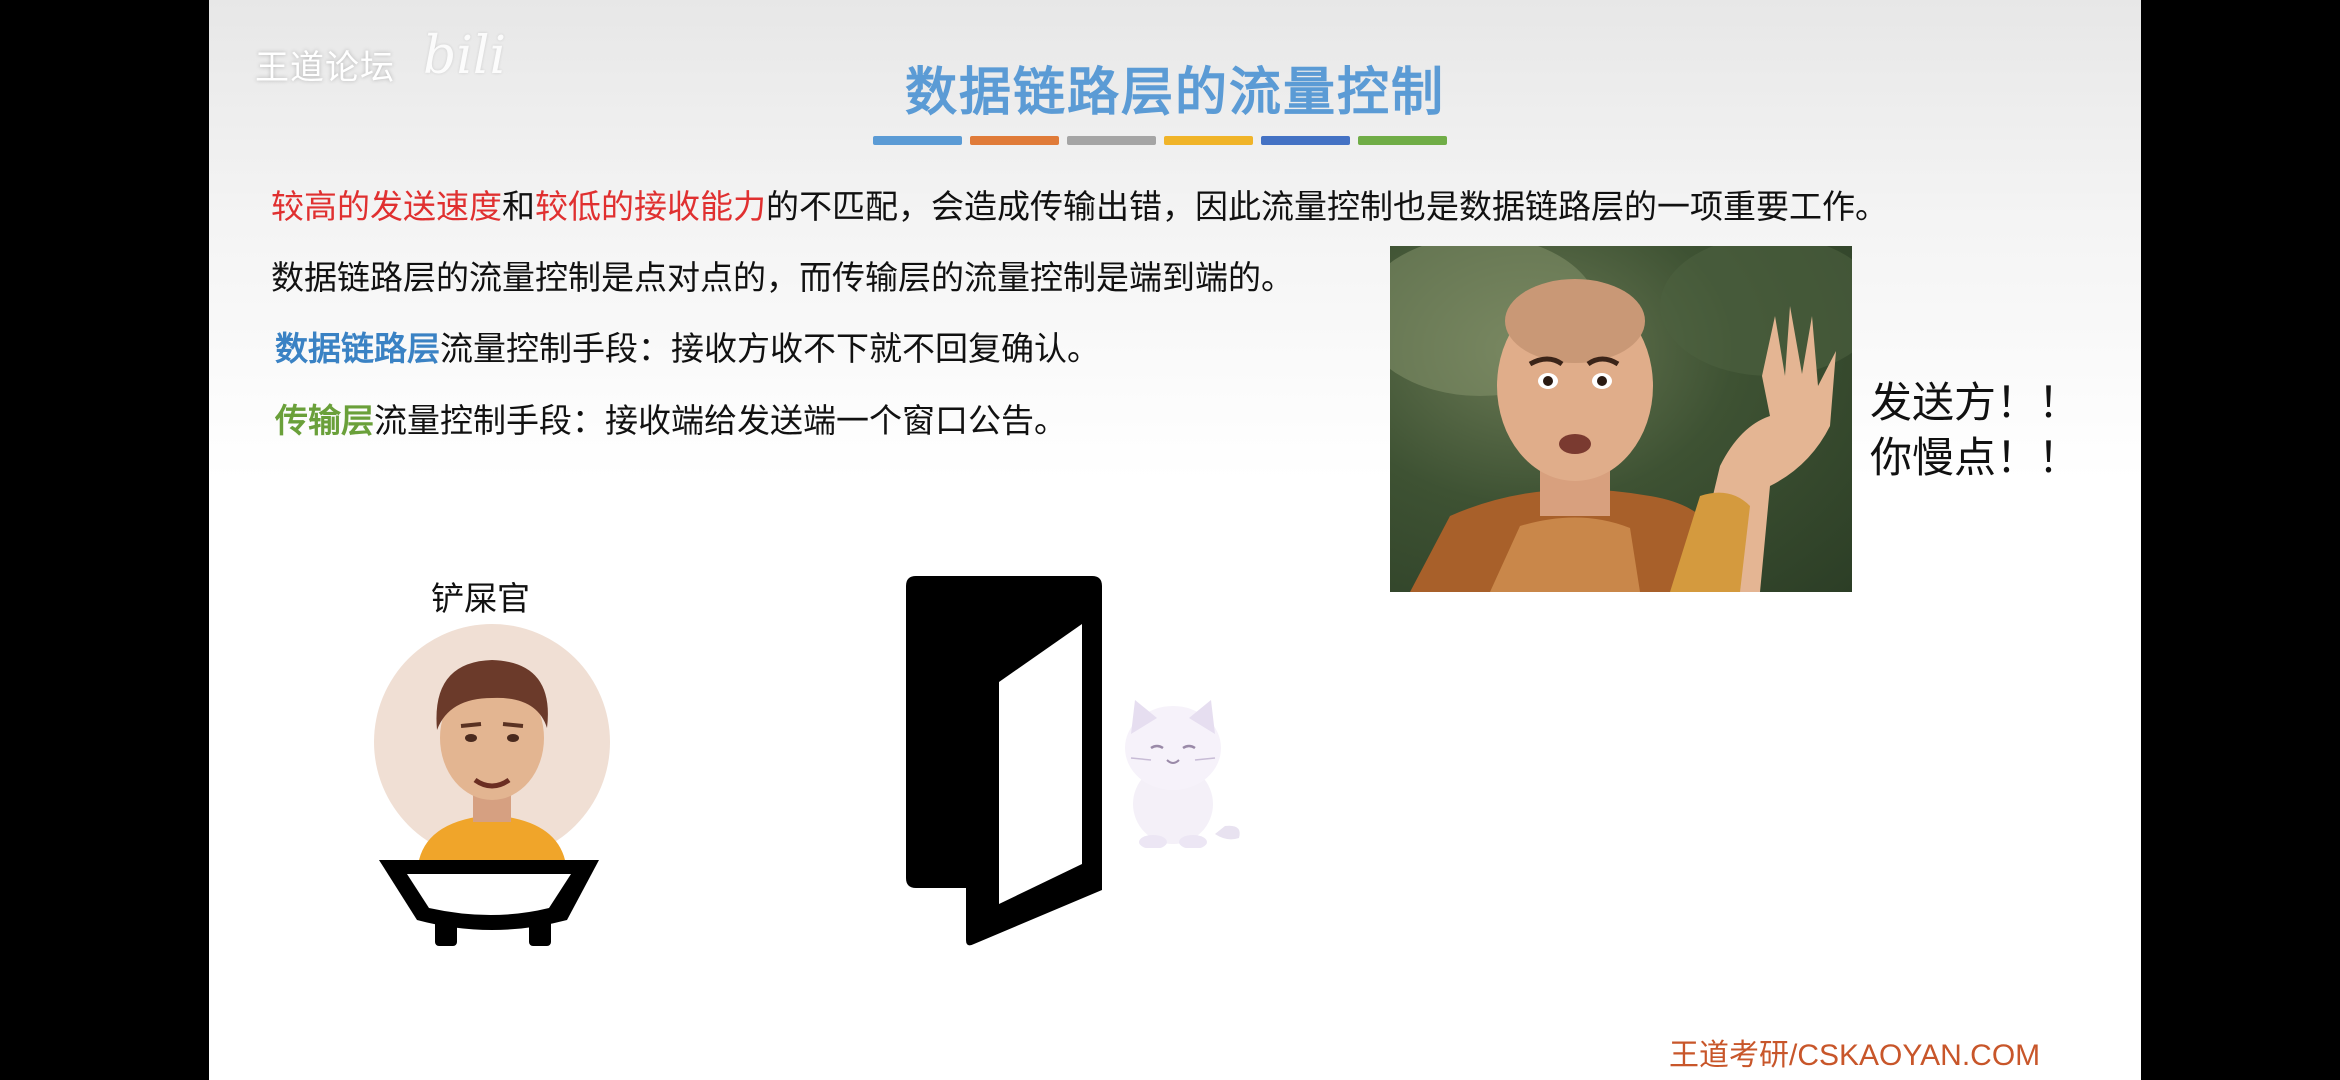  I want to click on paragraph-4-rest: 流量控制手段：接收端给发送端一个窗口公告。, so click(720, 420).